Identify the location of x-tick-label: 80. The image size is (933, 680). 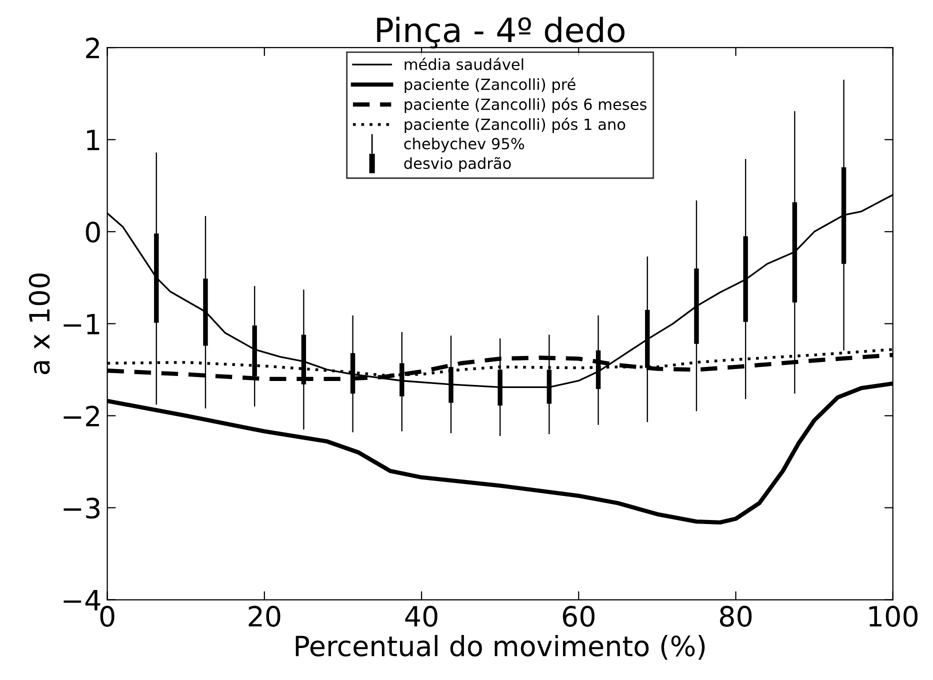
(736, 616).